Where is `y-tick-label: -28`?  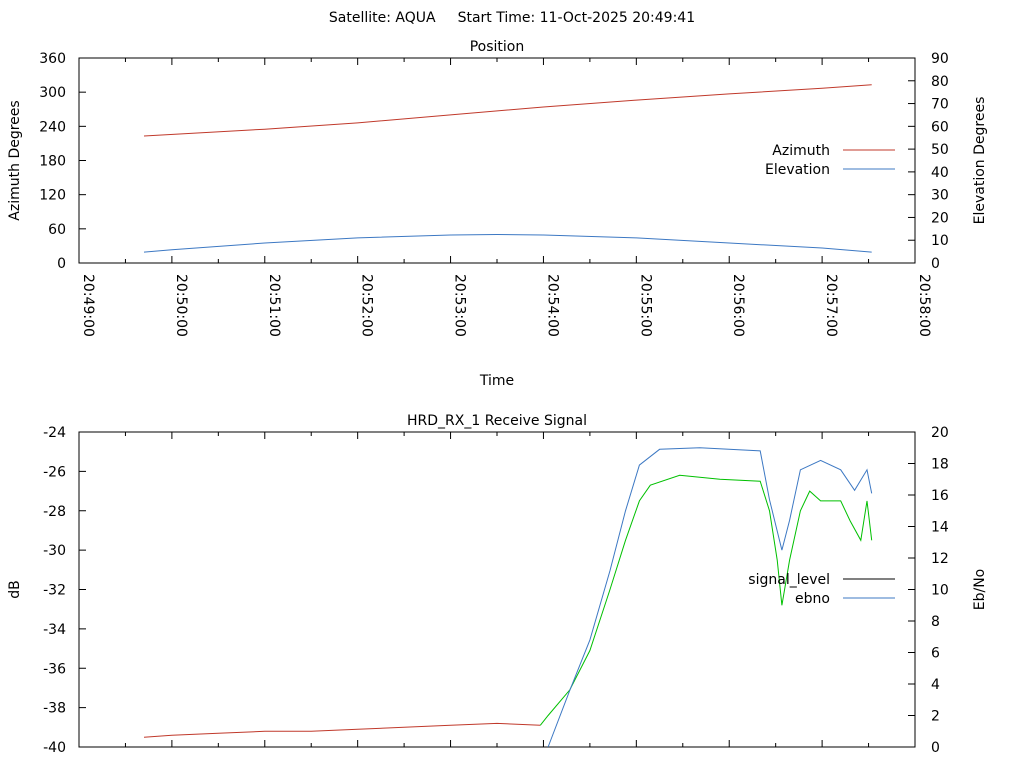
y-tick-label: -28 is located at coordinates (54, 512).